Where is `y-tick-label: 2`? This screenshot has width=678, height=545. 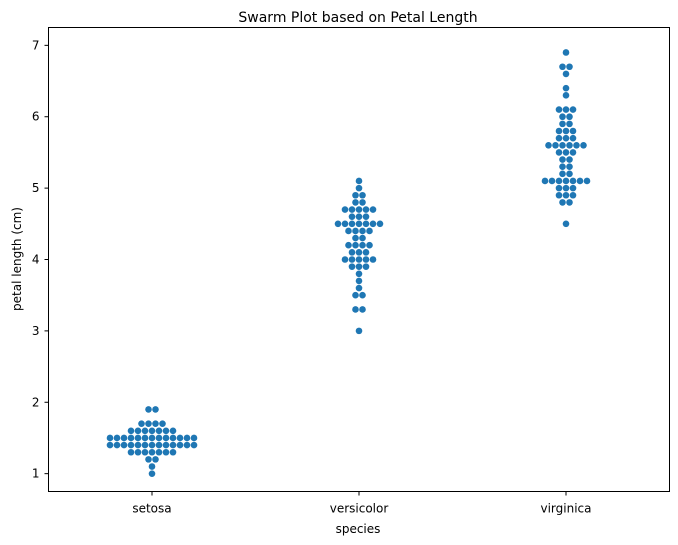
y-tick-label: 2 is located at coordinates (36, 402).